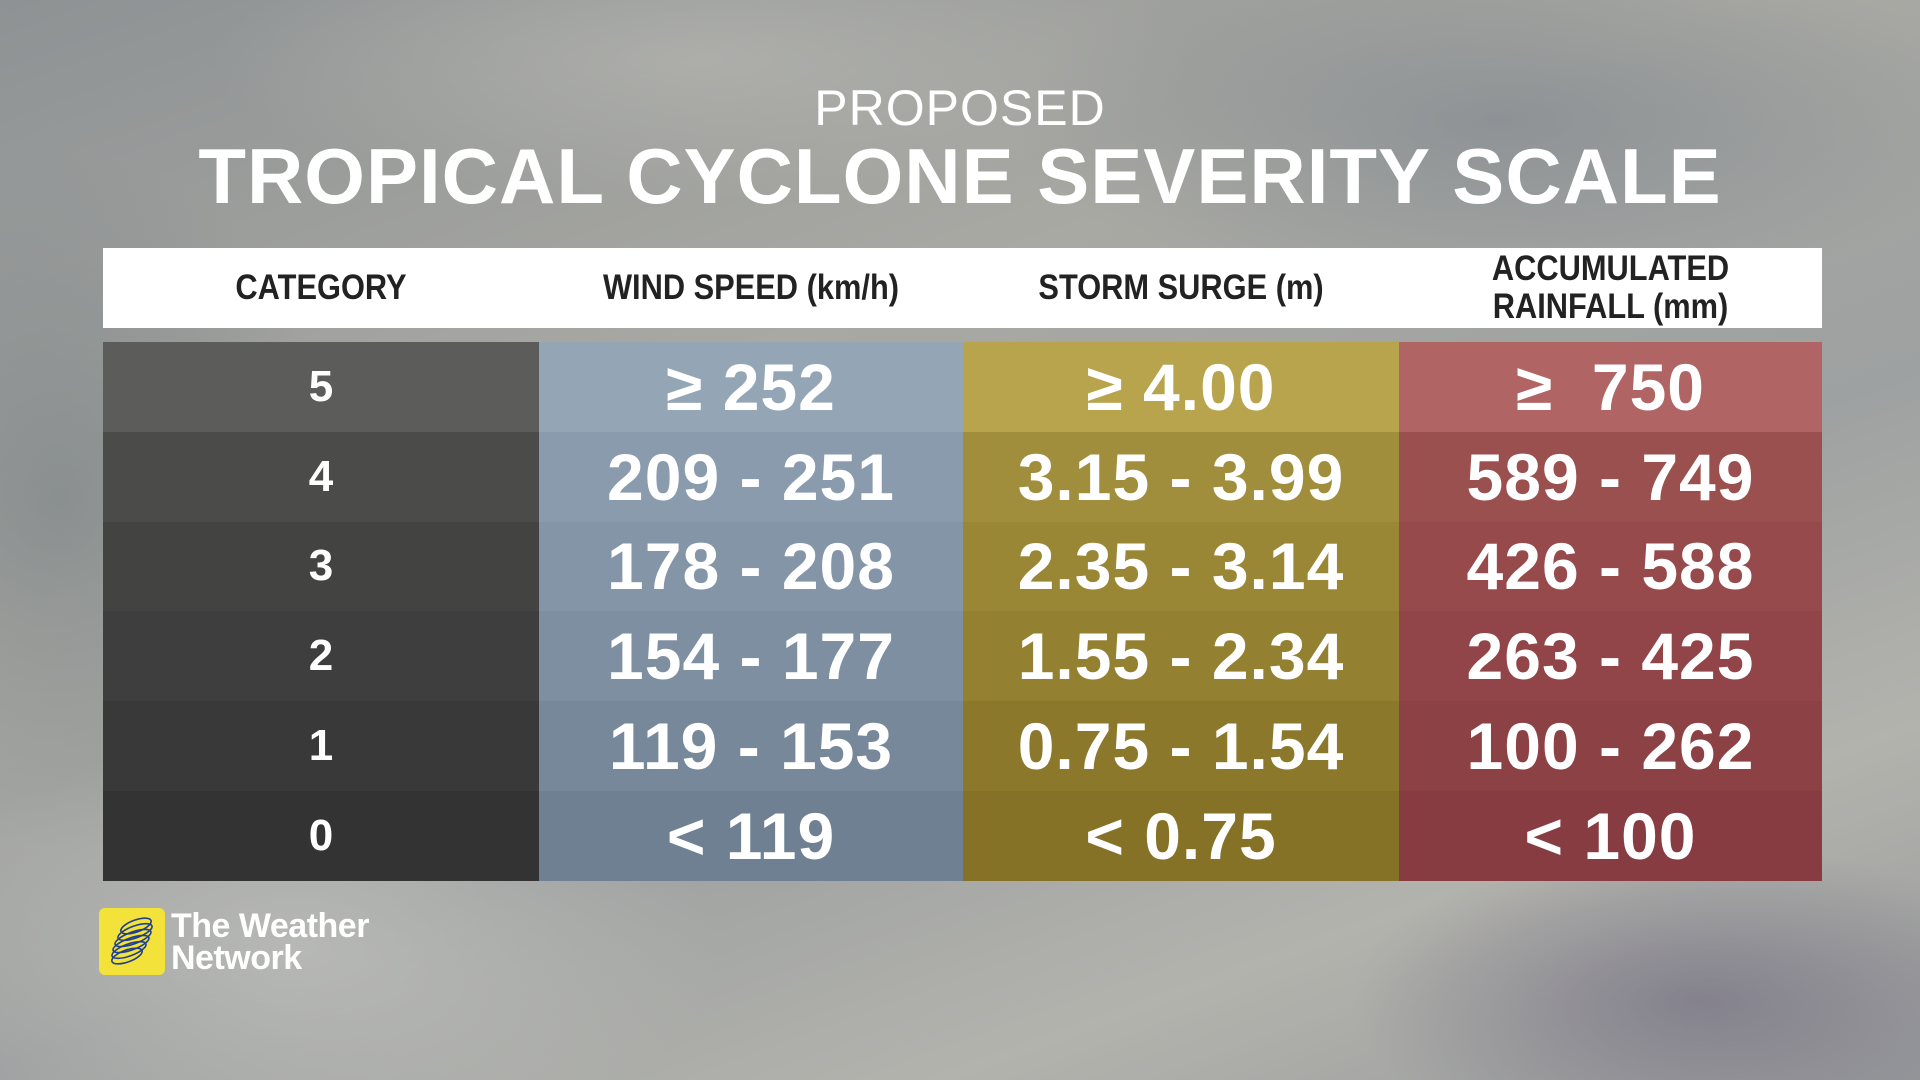  Describe the element at coordinates (751, 746) in the screenshot. I see `wind-speed-cell: 119 - 153` at that location.